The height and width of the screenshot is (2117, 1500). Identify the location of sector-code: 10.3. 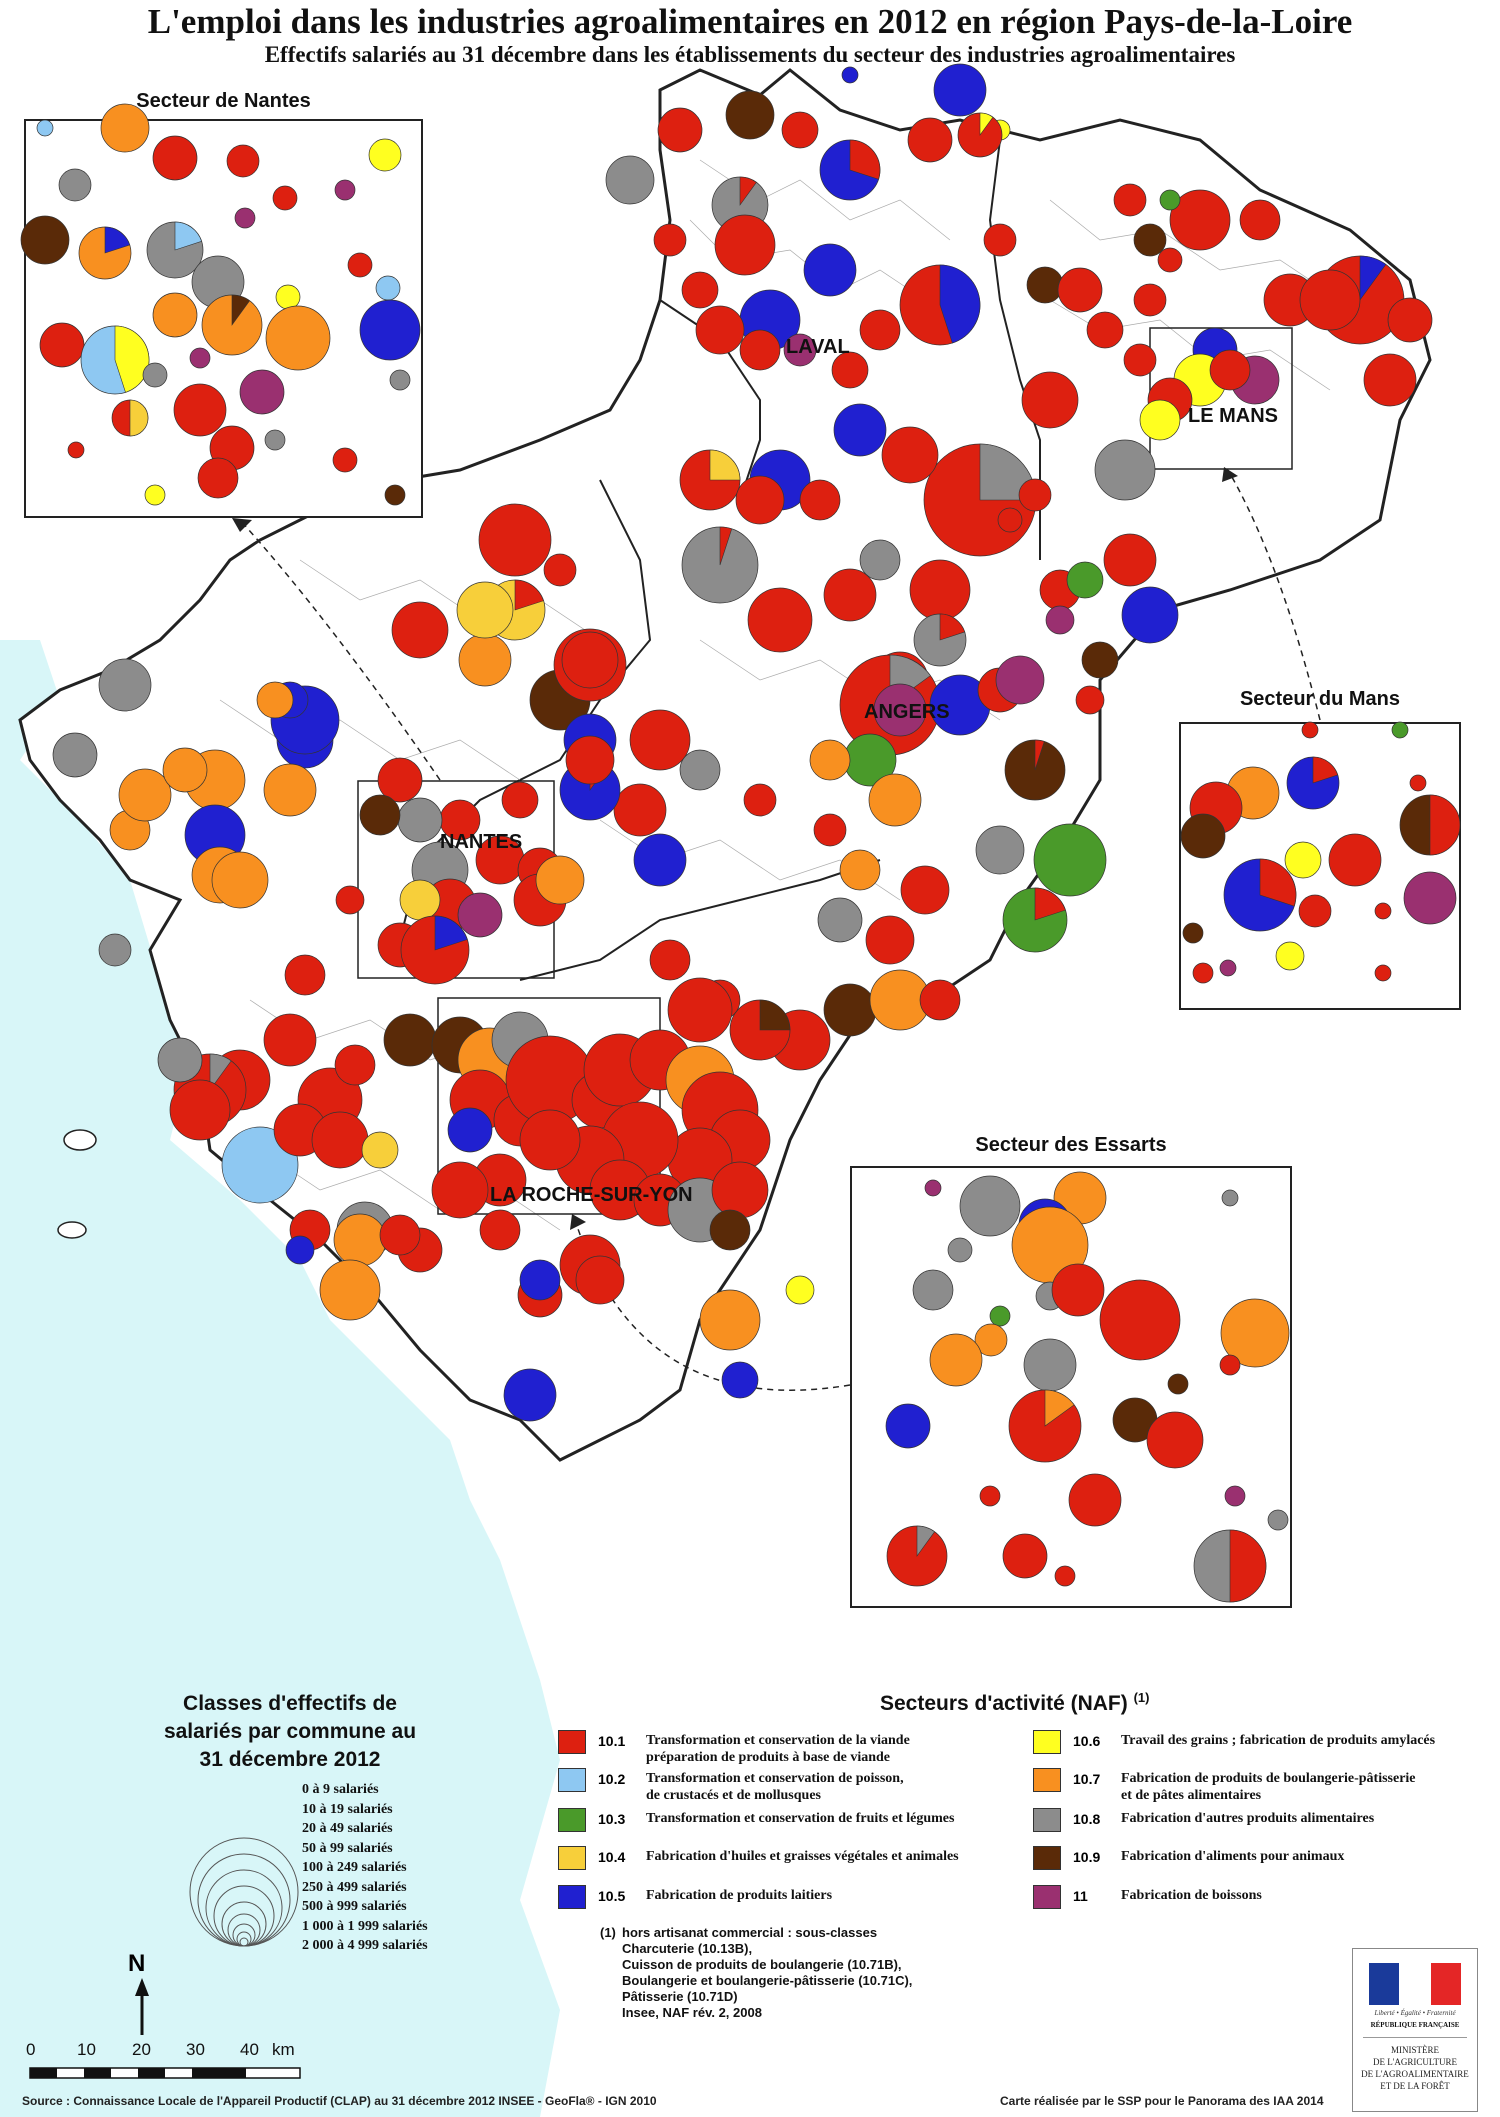
(612, 1819).